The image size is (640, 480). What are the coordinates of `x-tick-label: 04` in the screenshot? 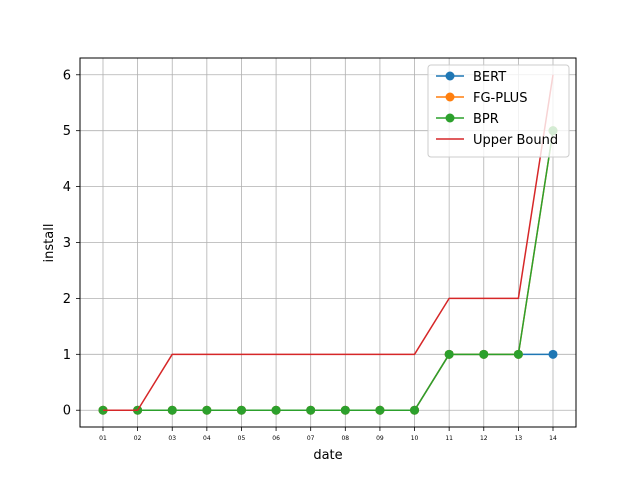 It's located at (207, 438).